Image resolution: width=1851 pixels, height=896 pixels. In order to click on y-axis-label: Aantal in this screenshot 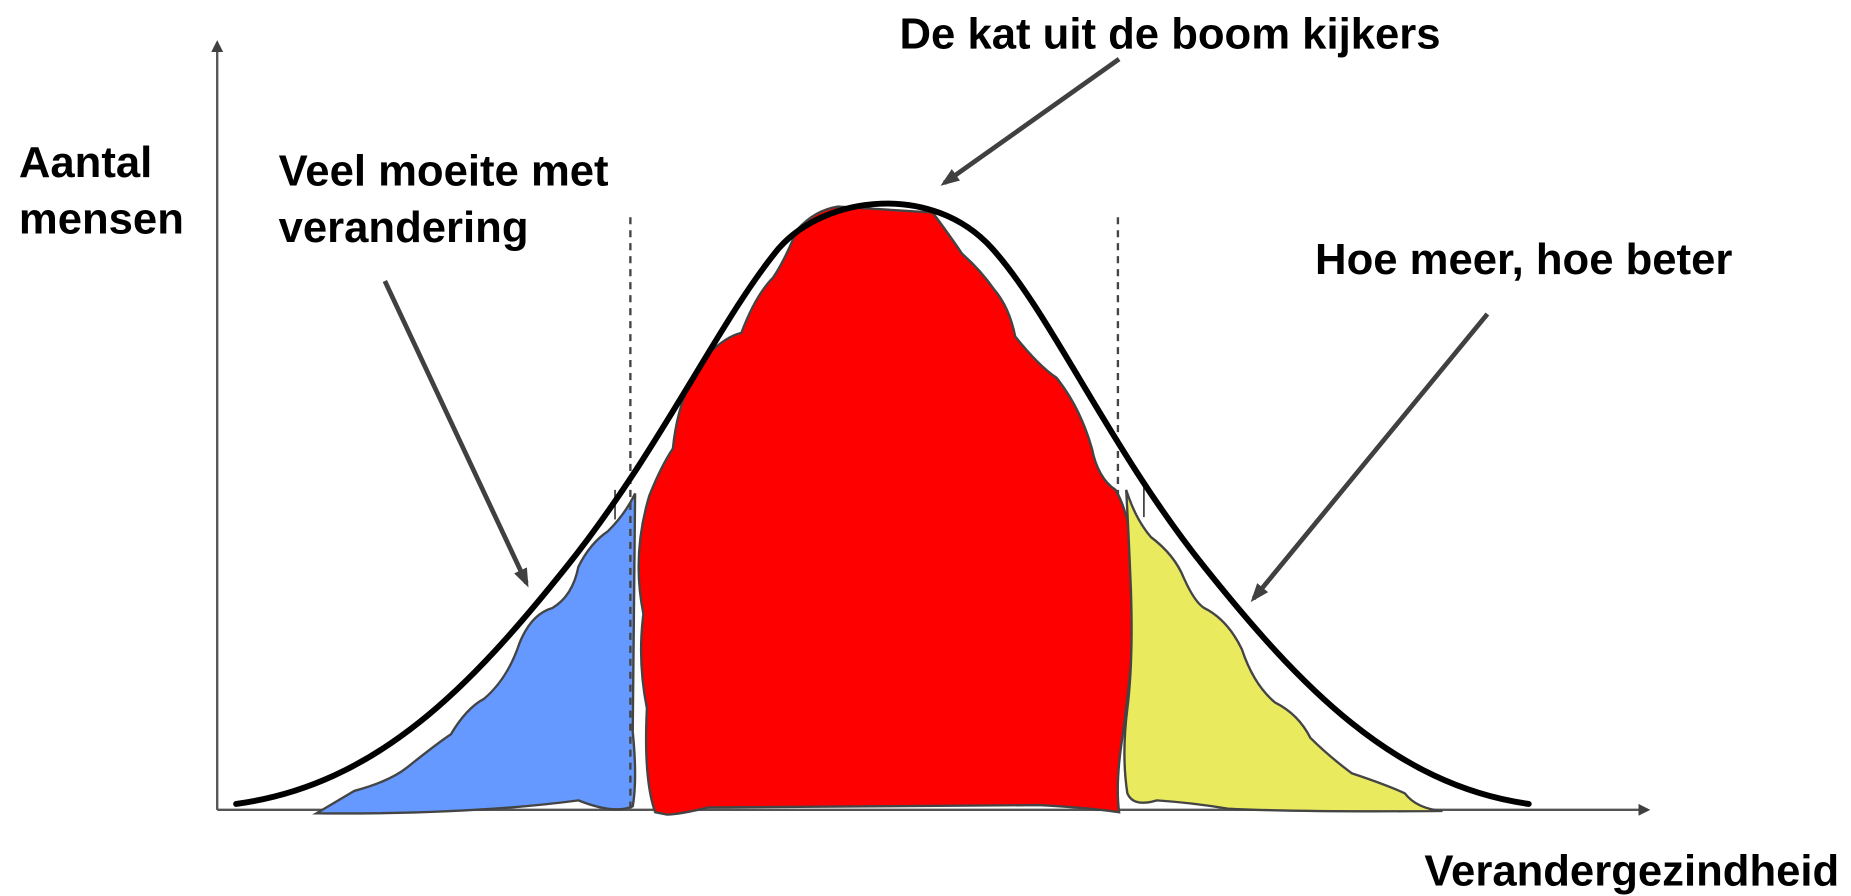, I will do `click(85, 162)`.